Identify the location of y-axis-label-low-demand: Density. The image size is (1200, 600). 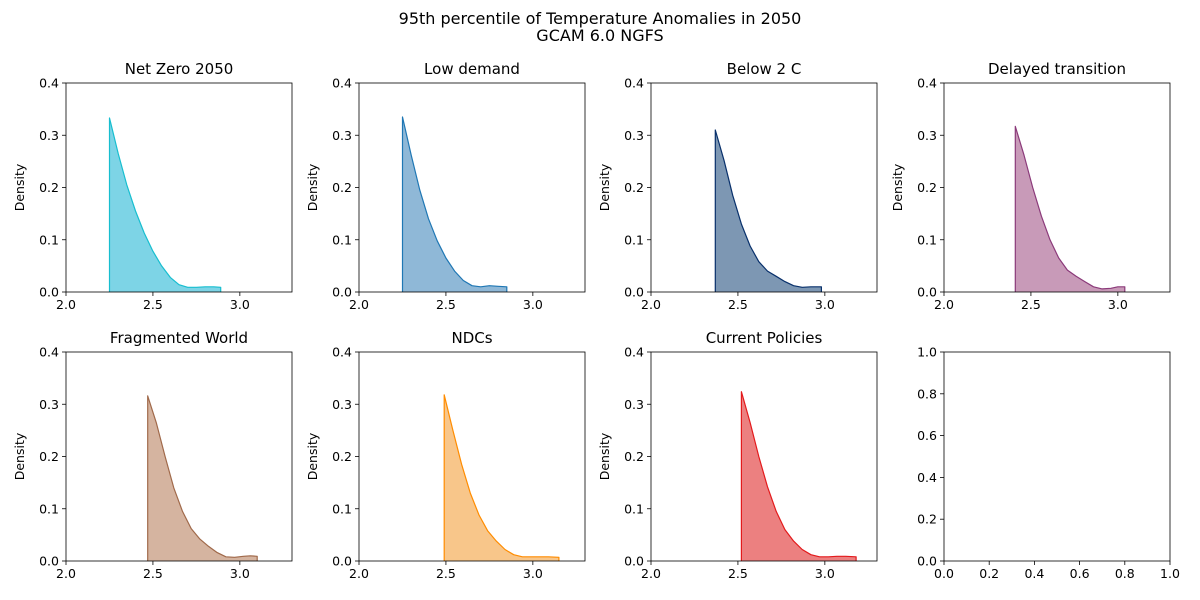
(312, 187).